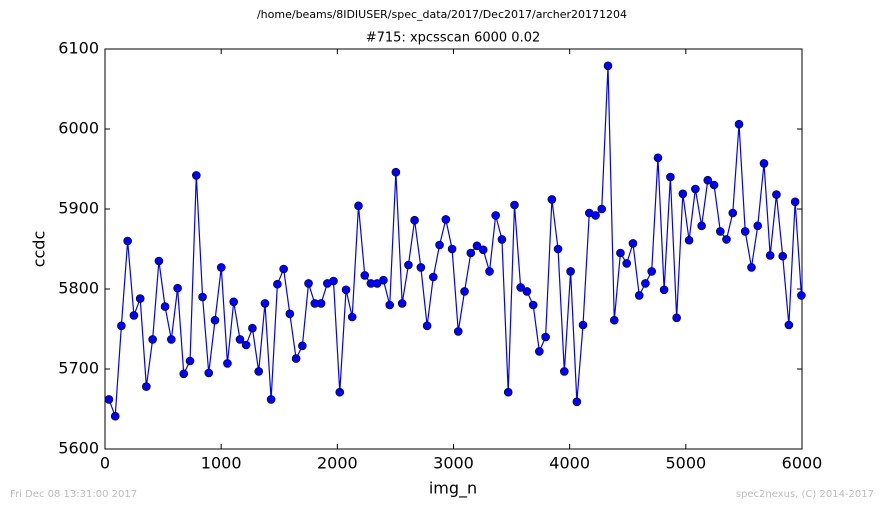 The height and width of the screenshot is (509, 884). Describe the element at coordinates (453, 489) in the screenshot. I see `x-axis-label: img_n` at that location.